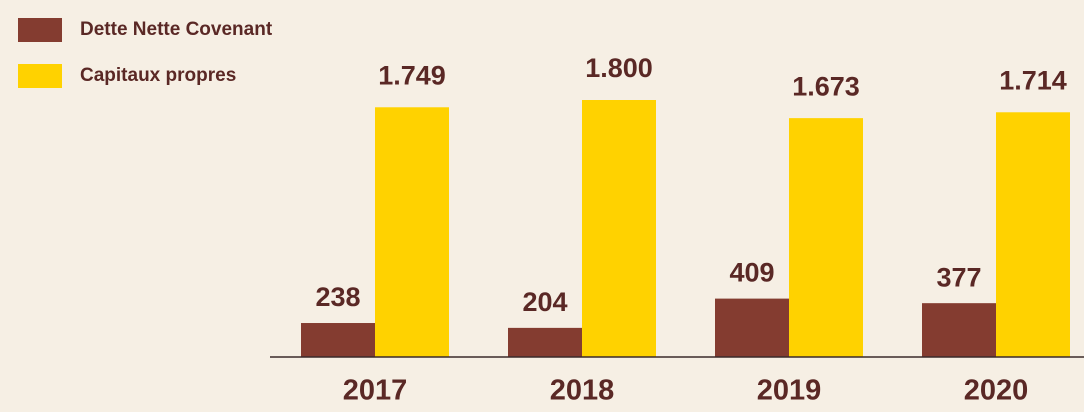  What do you see at coordinates (996, 391) in the screenshot?
I see `x-tick-label: 2020` at bounding box center [996, 391].